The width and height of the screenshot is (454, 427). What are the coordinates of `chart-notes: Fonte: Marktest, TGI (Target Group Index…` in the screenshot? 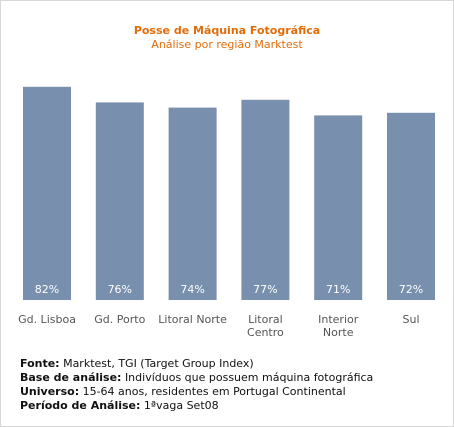 It's located at (196, 385).